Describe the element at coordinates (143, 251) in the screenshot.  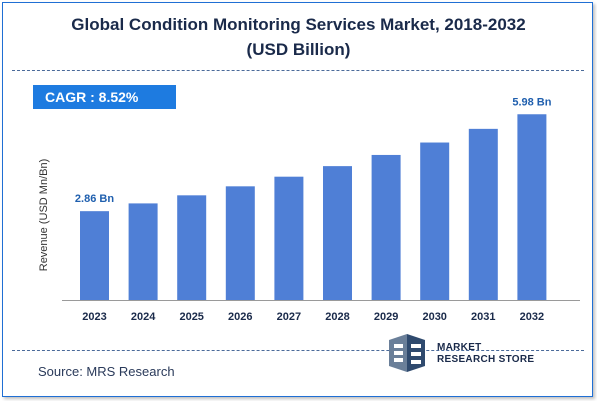
I see `bar-2024` at that location.